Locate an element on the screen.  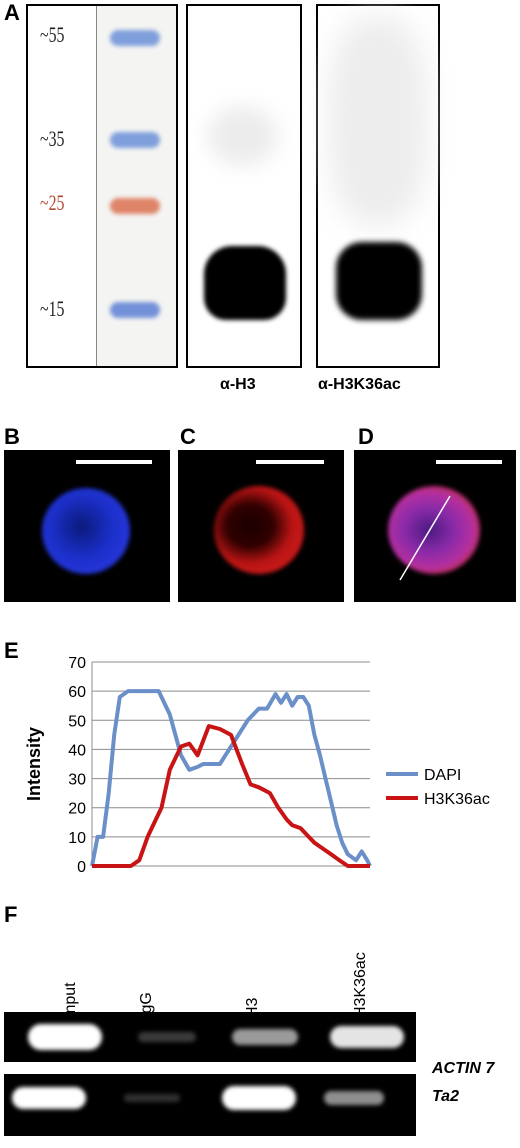
y-tick-label-70: 70 is located at coordinates (77, 663).